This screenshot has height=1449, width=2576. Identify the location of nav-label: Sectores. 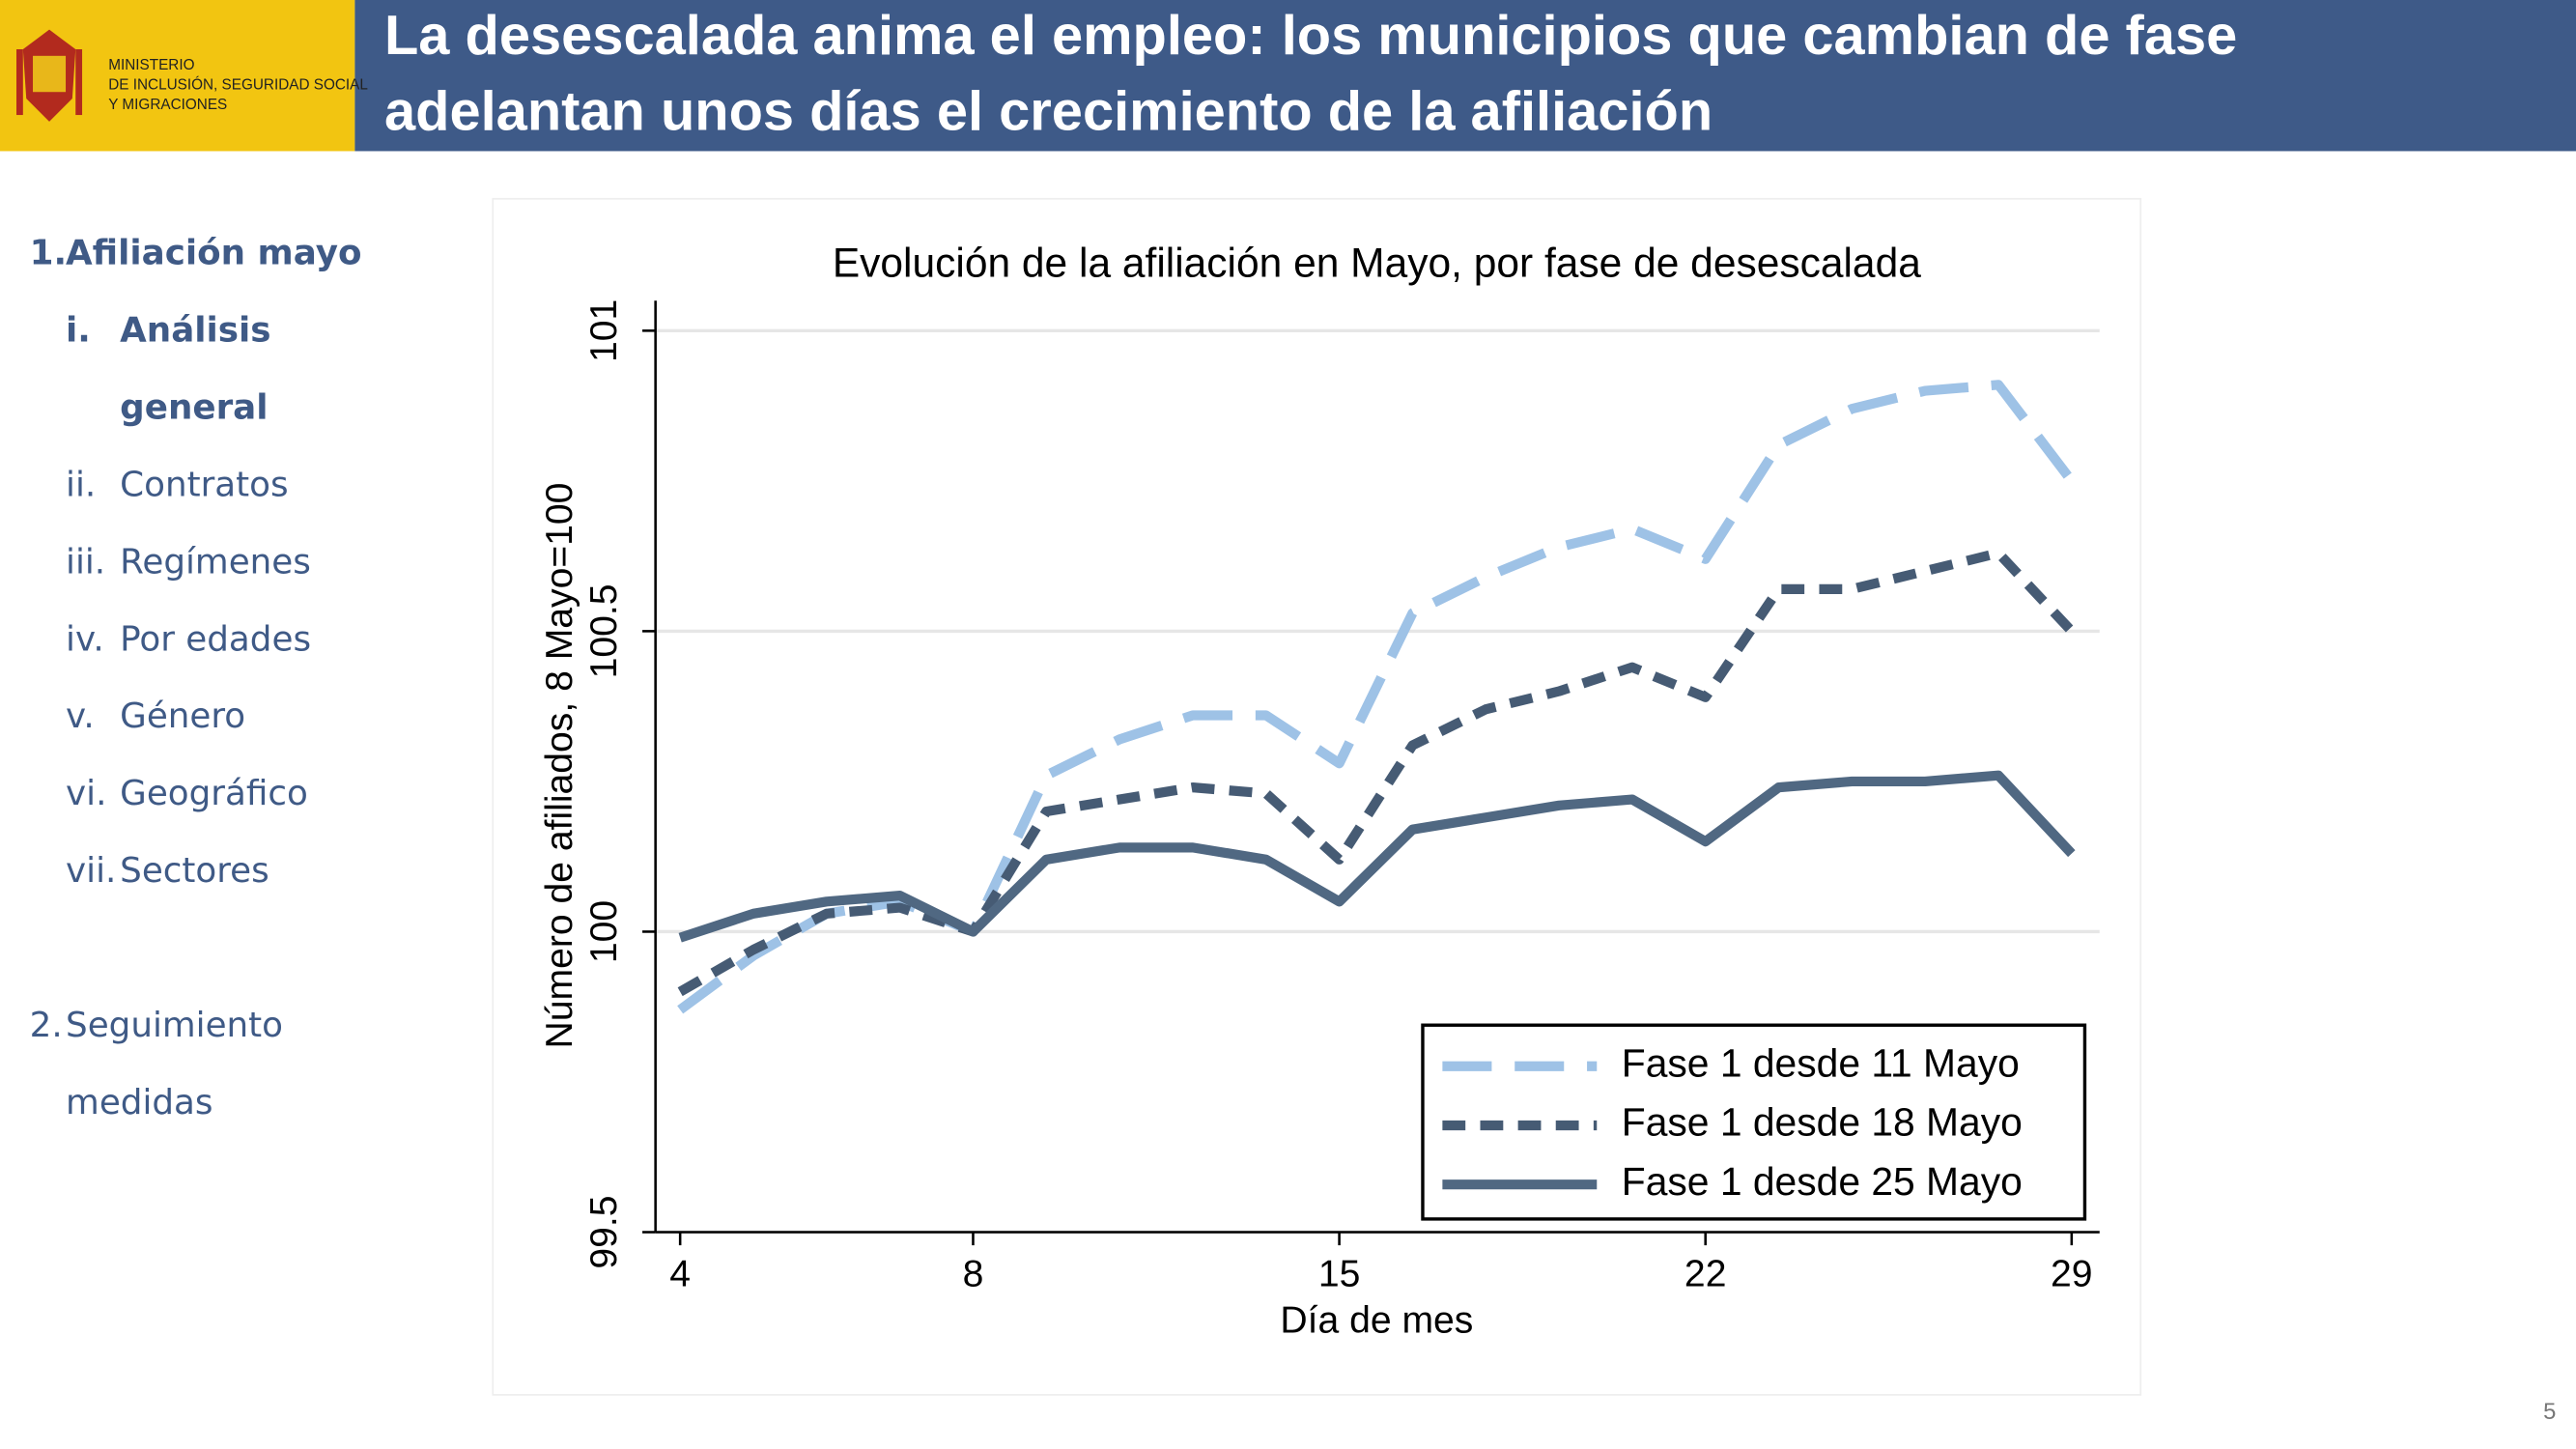
(194, 871).